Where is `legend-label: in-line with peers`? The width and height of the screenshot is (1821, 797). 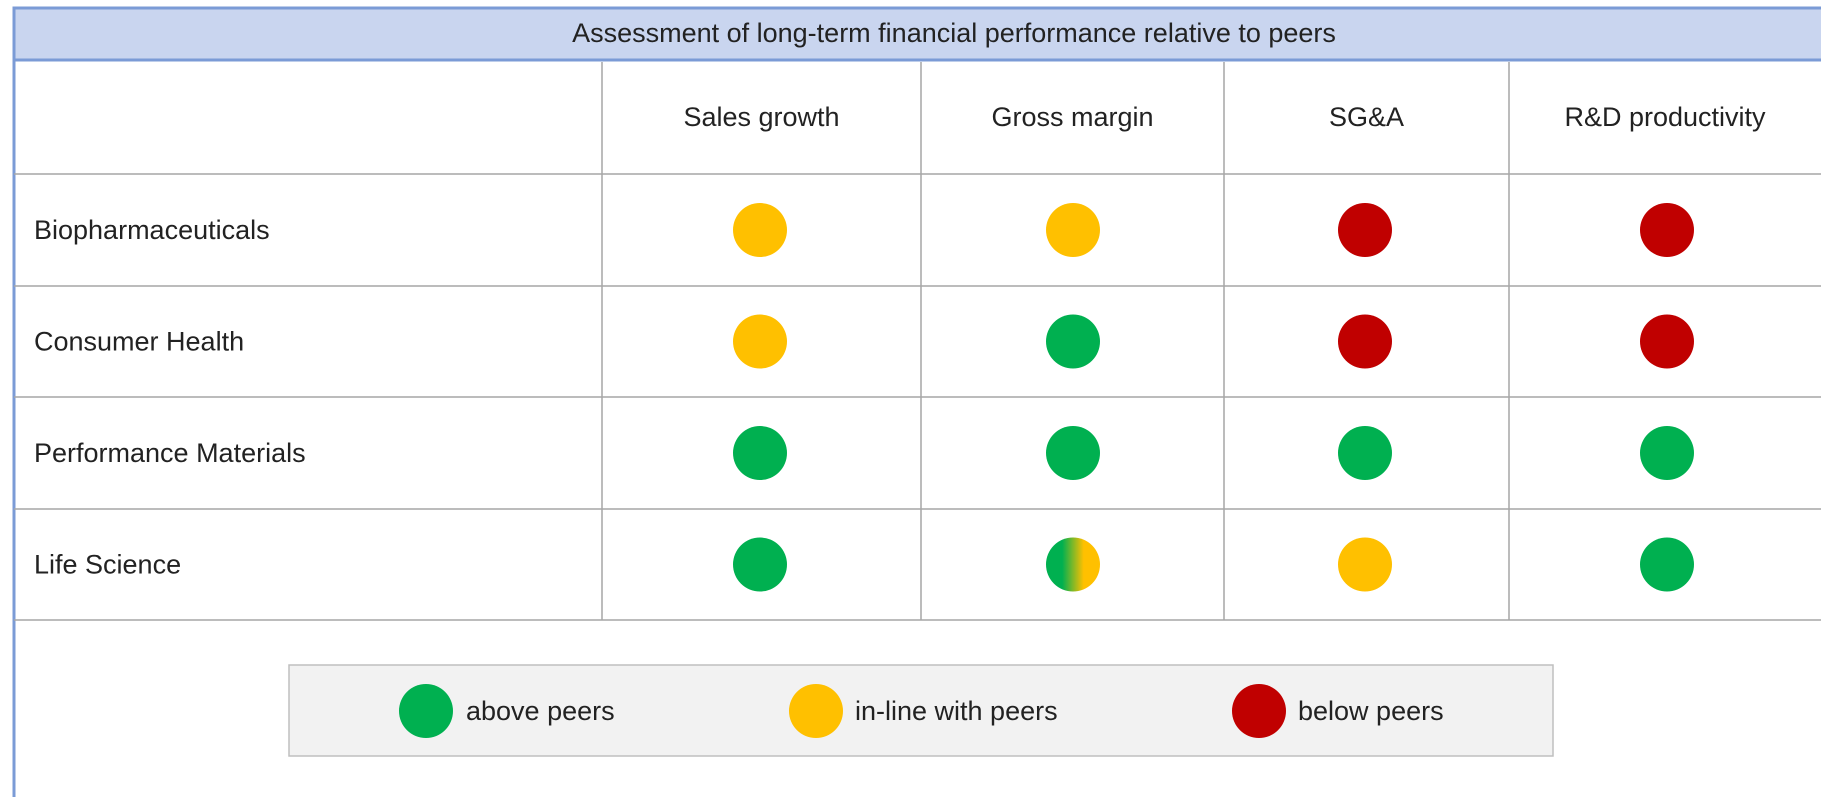 legend-label: in-line with peers is located at coordinates (956, 711).